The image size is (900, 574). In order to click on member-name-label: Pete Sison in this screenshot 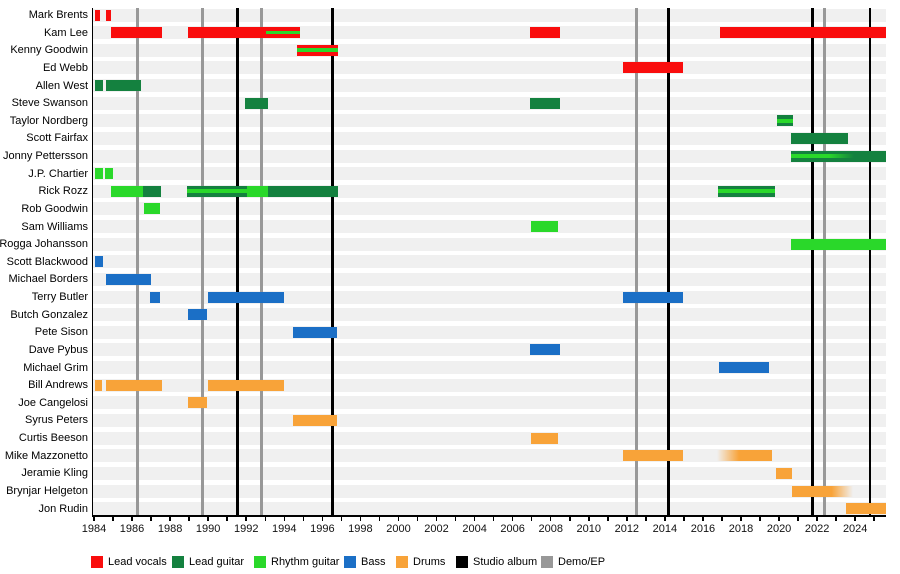, I will do `click(61, 332)`.